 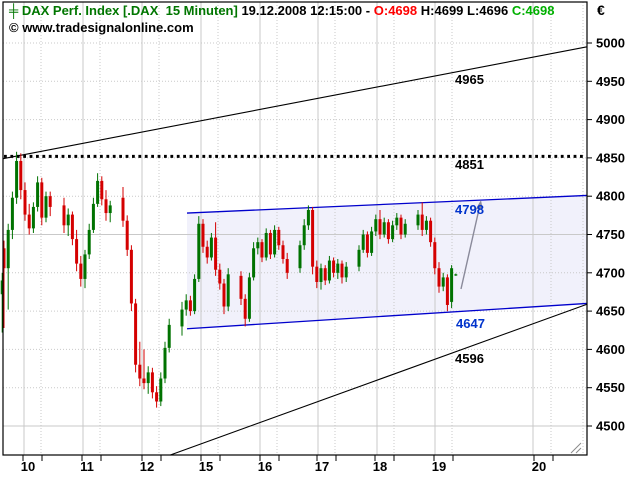 What do you see at coordinates (265, 466) in the screenshot?
I see `x-tick-label: 16` at bounding box center [265, 466].